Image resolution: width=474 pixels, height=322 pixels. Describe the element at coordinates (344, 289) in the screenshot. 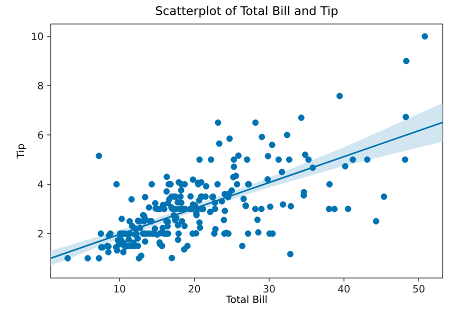

I see `x-tick-label: 40` at that location.